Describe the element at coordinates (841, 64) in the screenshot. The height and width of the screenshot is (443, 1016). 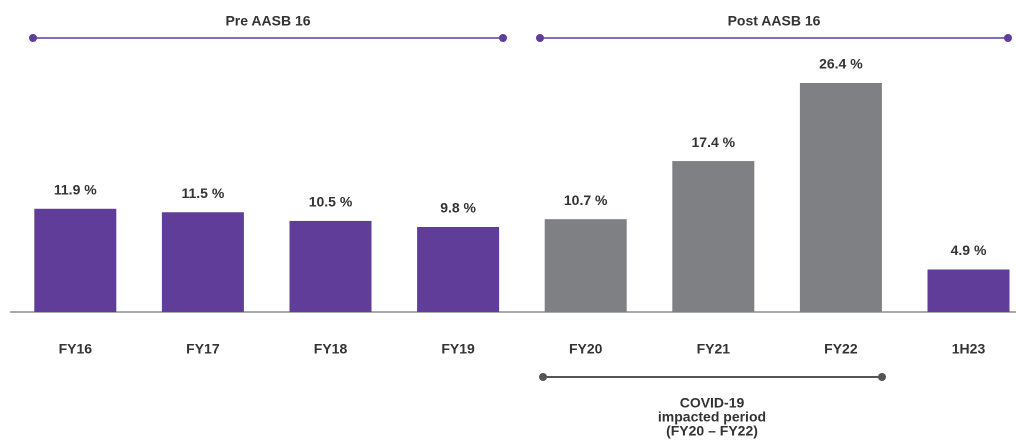
I see `value-label: 26.4 %` at that location.